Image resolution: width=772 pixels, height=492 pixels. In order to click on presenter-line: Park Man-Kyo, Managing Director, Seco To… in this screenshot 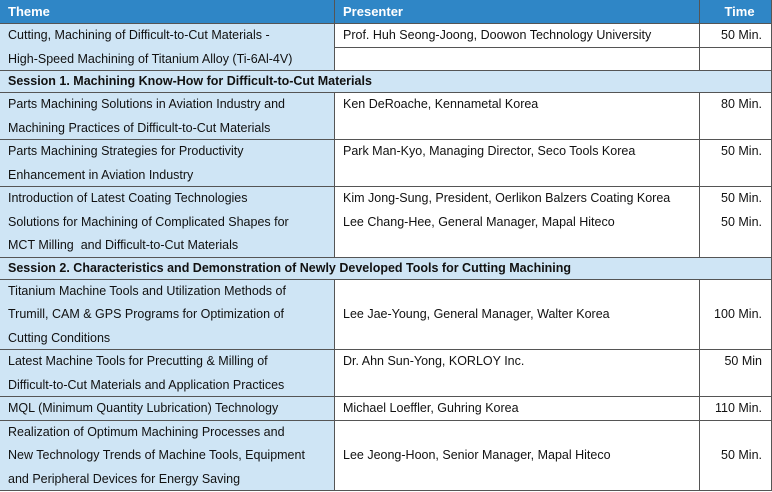, I will do `click(489, 151)`.